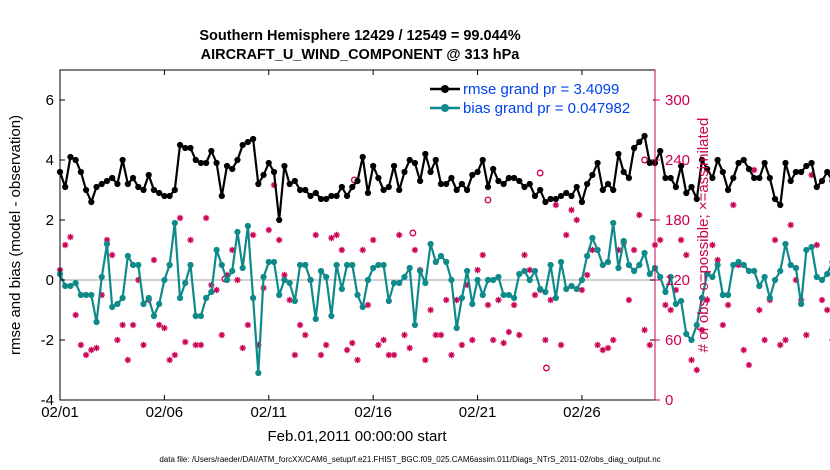 The image size is (830, 470). Describe the element at coordinates (50, 160) in the screenshot. I see `y-tick-label: 4` at that location.